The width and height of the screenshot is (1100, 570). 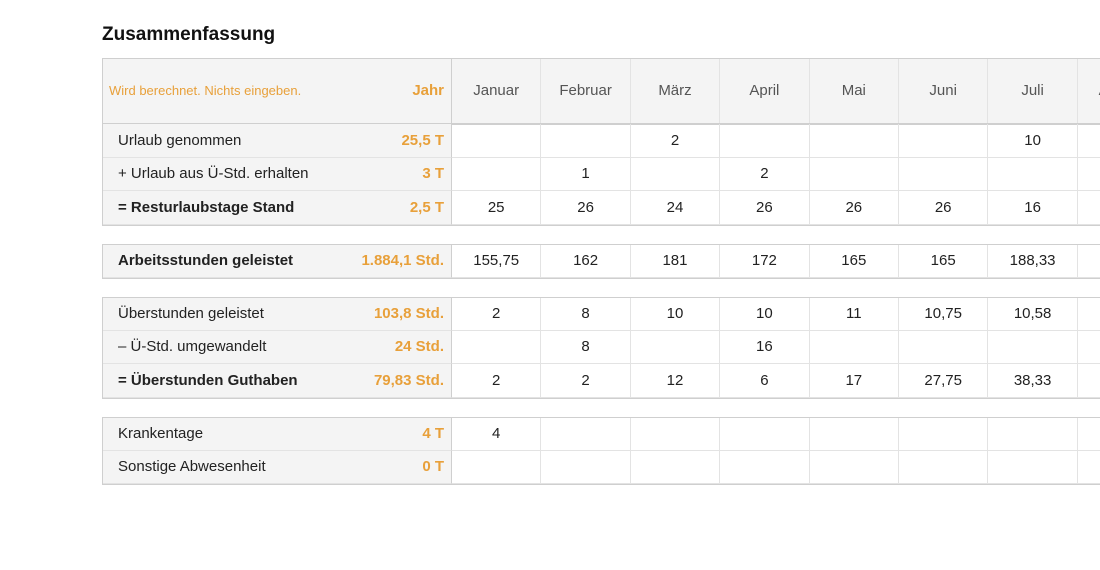 What do you see at coordinates (765, 381) in the screenshot?
I see `cell-value: 6` at bounding box center [765, 381].